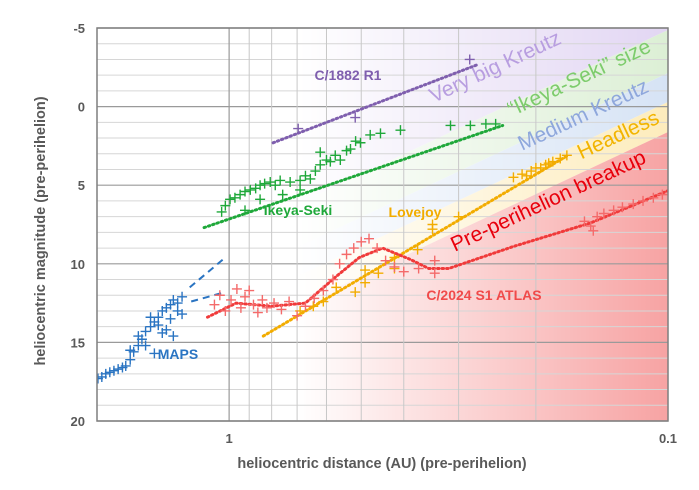 The image size is (699, 490). What do you see at coordinates (483, 295) in the screenshot?
I see `series-label: C/2024 S1 ATLAS` at bounding box center [483, 295].